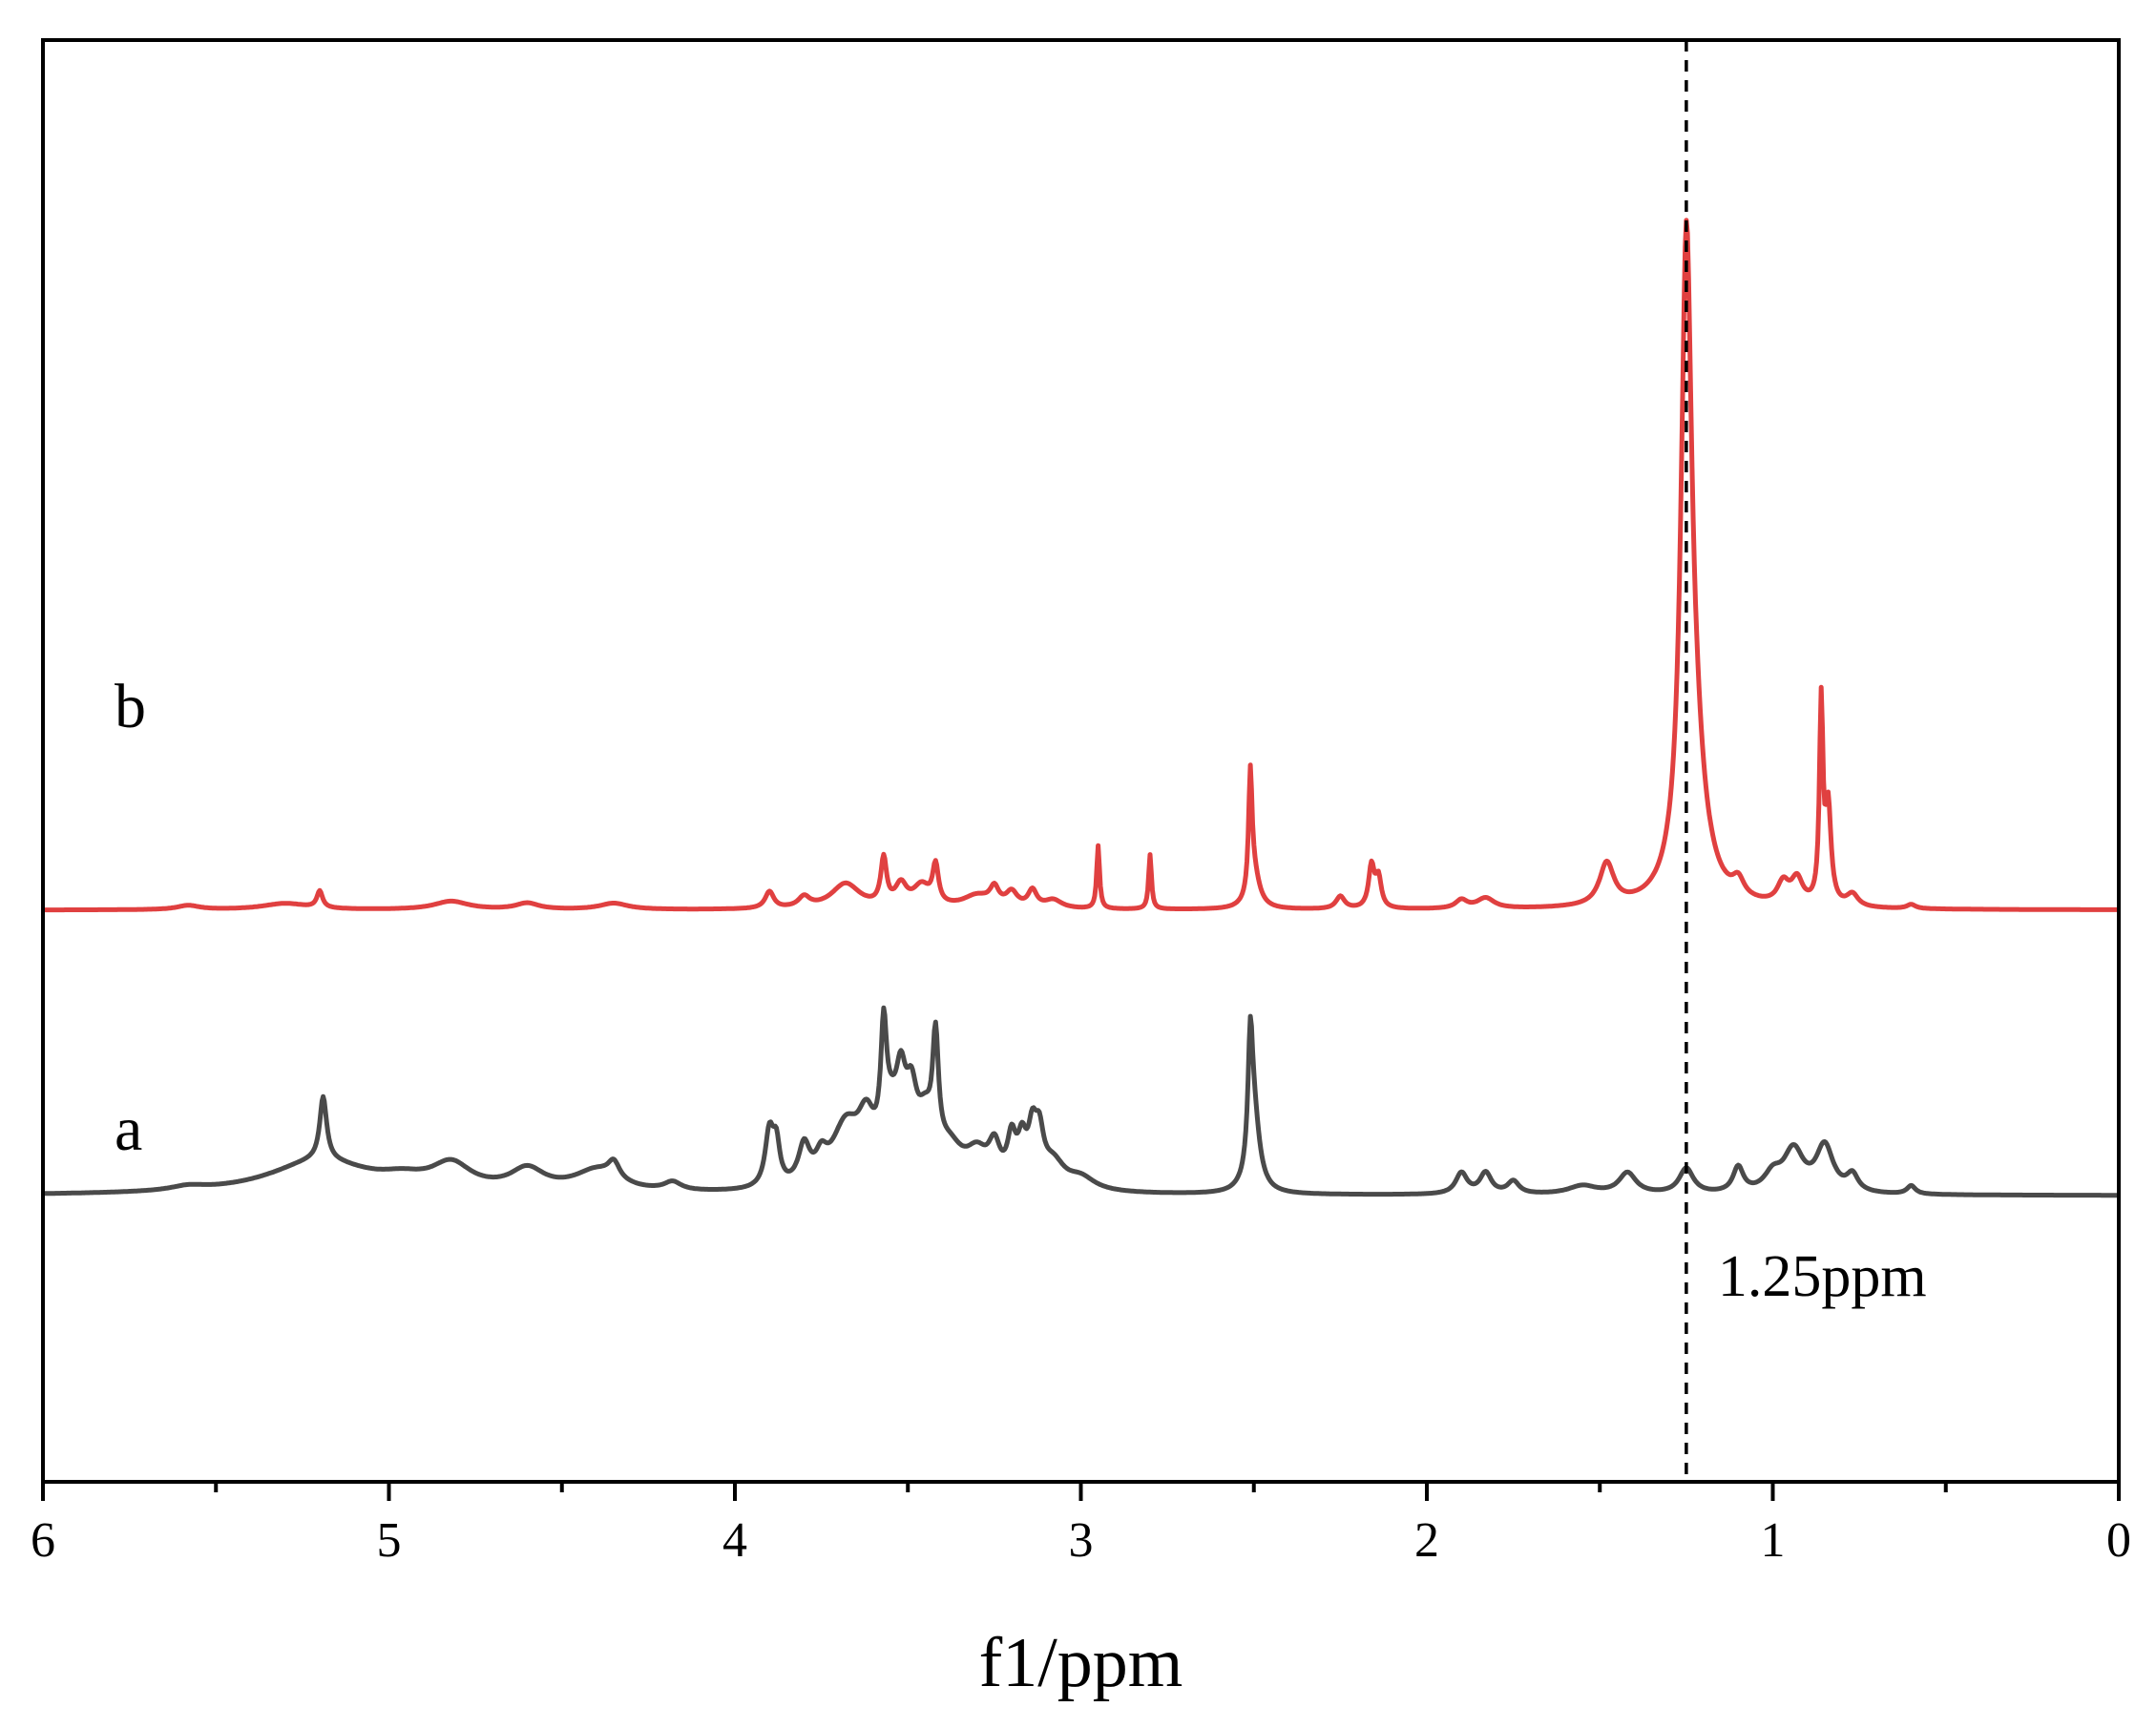  Describe the element at coordinates (389, 1540) in the screenshot. I see `x-tick-label: 5` at that location.